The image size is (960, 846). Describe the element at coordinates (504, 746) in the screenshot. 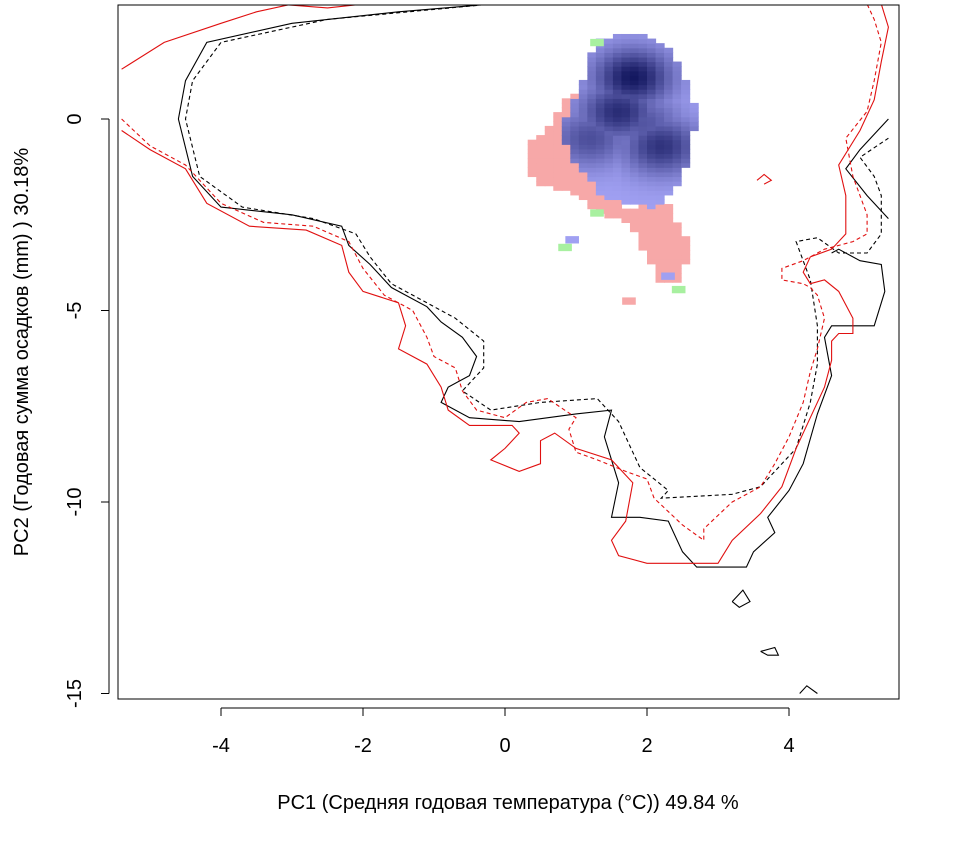

I see `x-tick-label: 0` at that location.